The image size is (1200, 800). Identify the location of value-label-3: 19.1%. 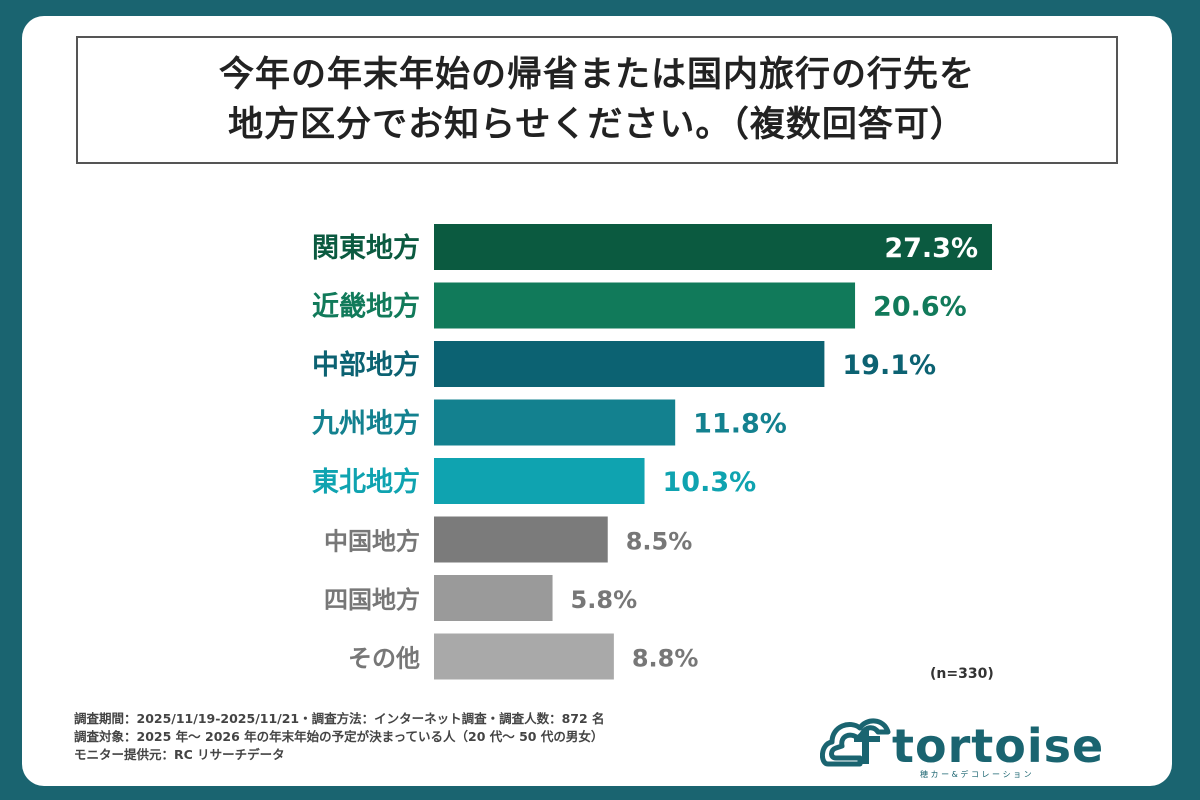
(889, 365).